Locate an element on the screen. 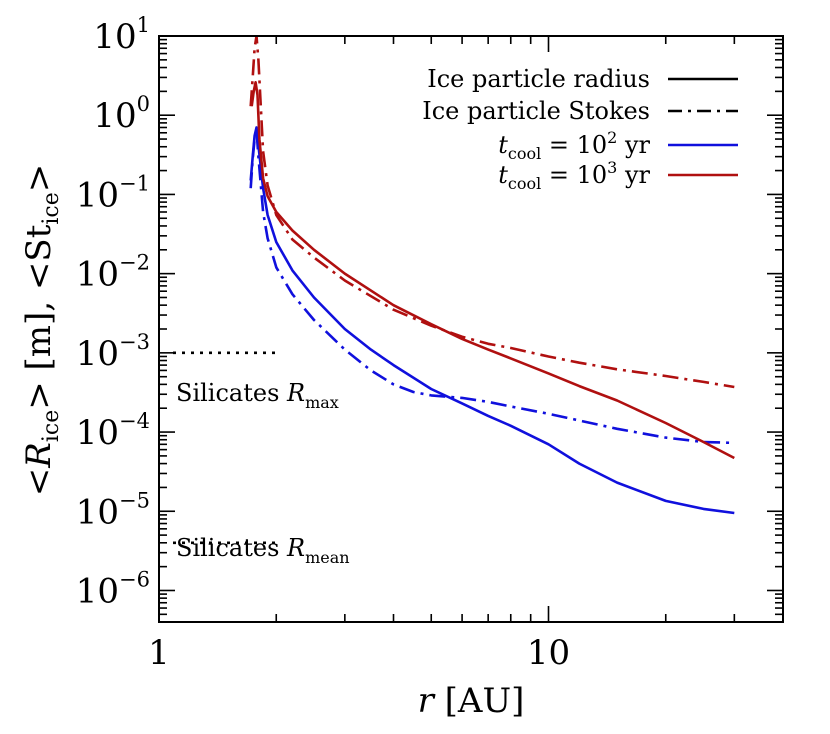 This screenshot has height=734, width=830. legend-label-radius: Ice particle radius is located at coordinates (538, 79).